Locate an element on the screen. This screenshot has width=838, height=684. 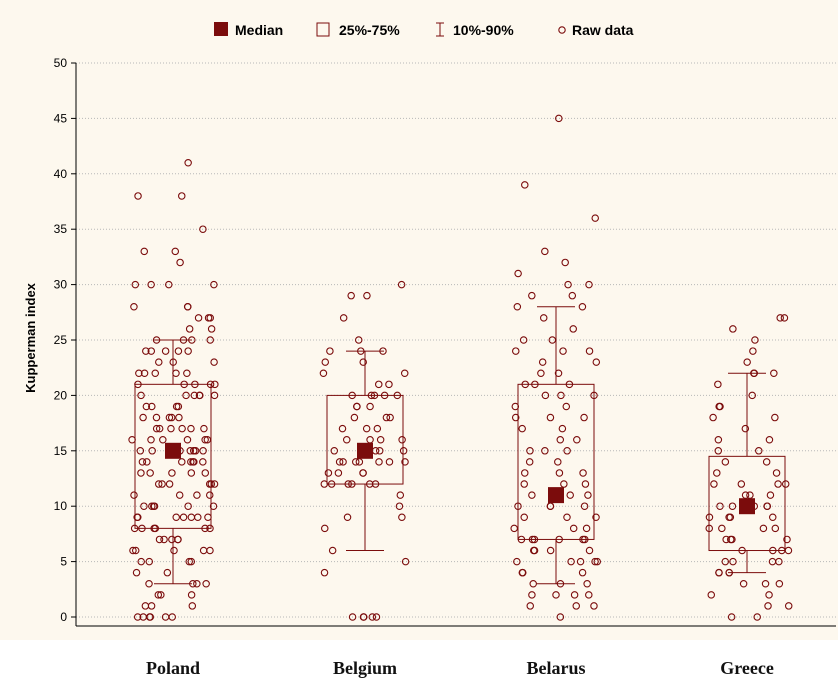
legend-raw-swatch is located at coordinates (562, 30).